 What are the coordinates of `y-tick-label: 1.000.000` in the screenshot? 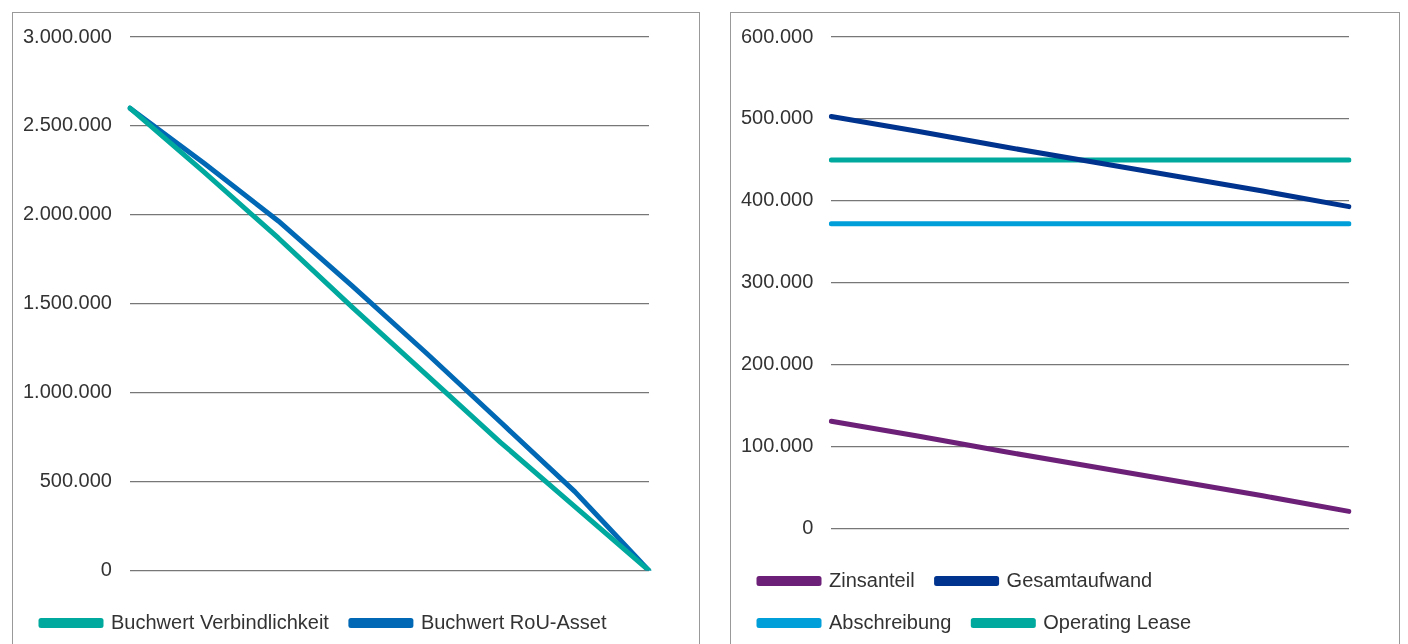 It's located at (67, 391).